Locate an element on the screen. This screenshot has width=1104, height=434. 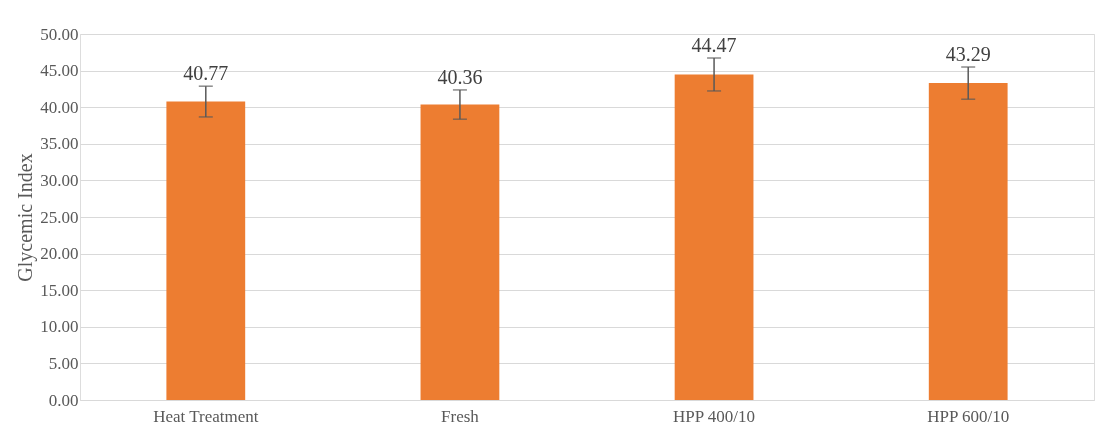
y-tick-label: 45.00 is located at coordinates (59, 71).